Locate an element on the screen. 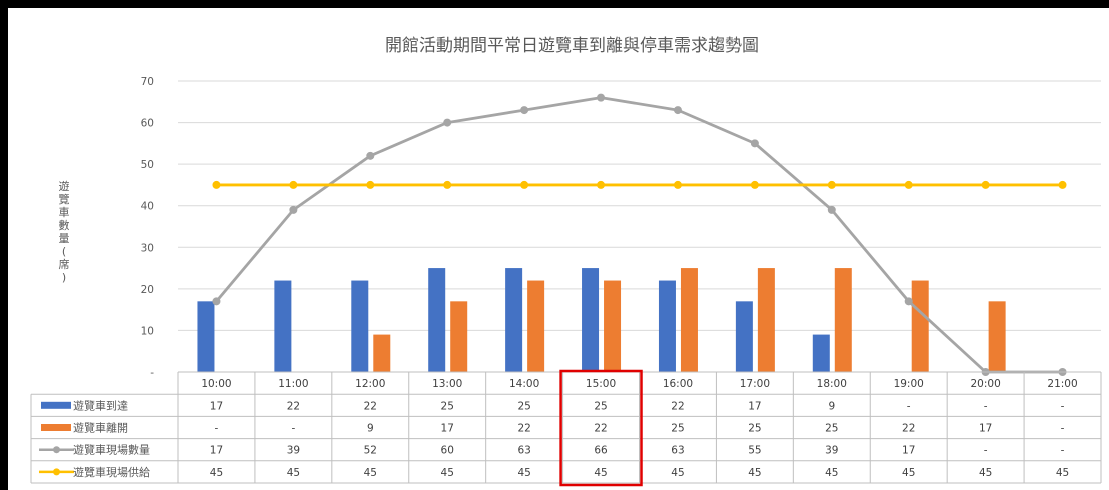  y-tick-label: 30 is located at coordinates (147, 248).